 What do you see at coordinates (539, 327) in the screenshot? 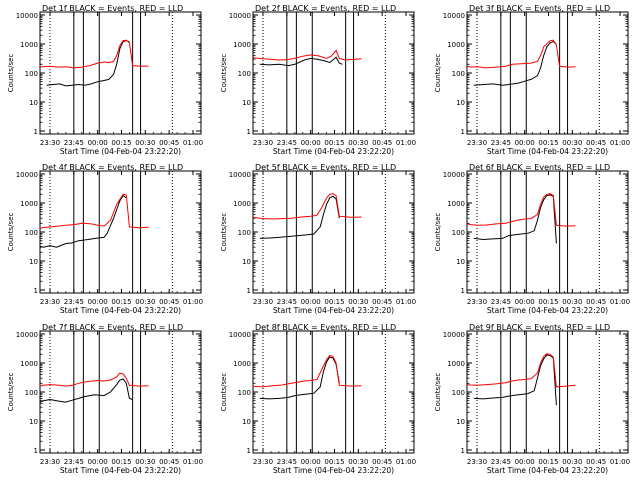
I see `panel-title: Det 9f BLACK = Events, RED = LLD` at bounding box center [539, 327].